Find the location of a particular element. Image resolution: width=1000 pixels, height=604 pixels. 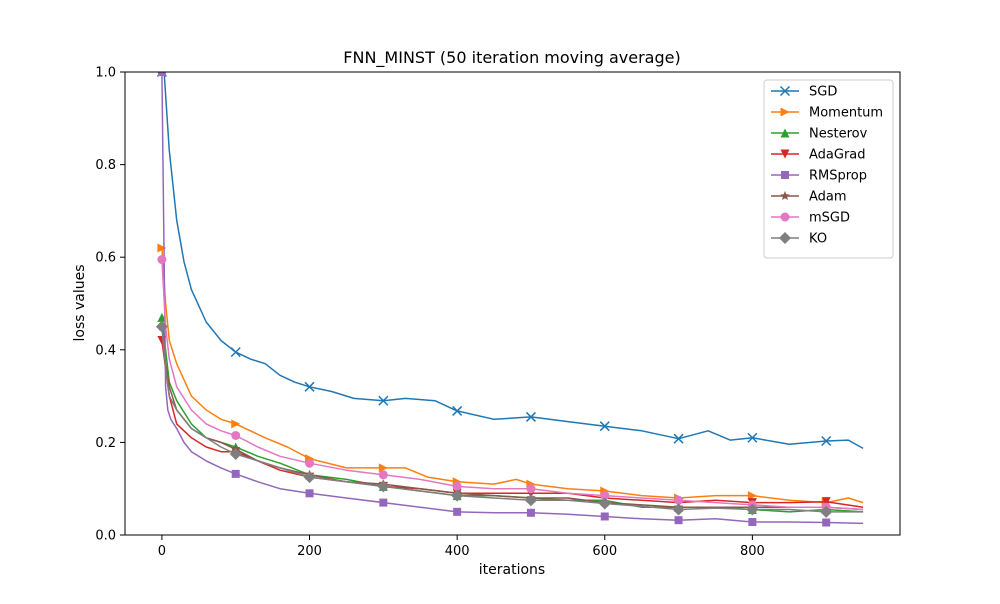

legend-label-momentum: Momentum is located at coordinates (846, 113).